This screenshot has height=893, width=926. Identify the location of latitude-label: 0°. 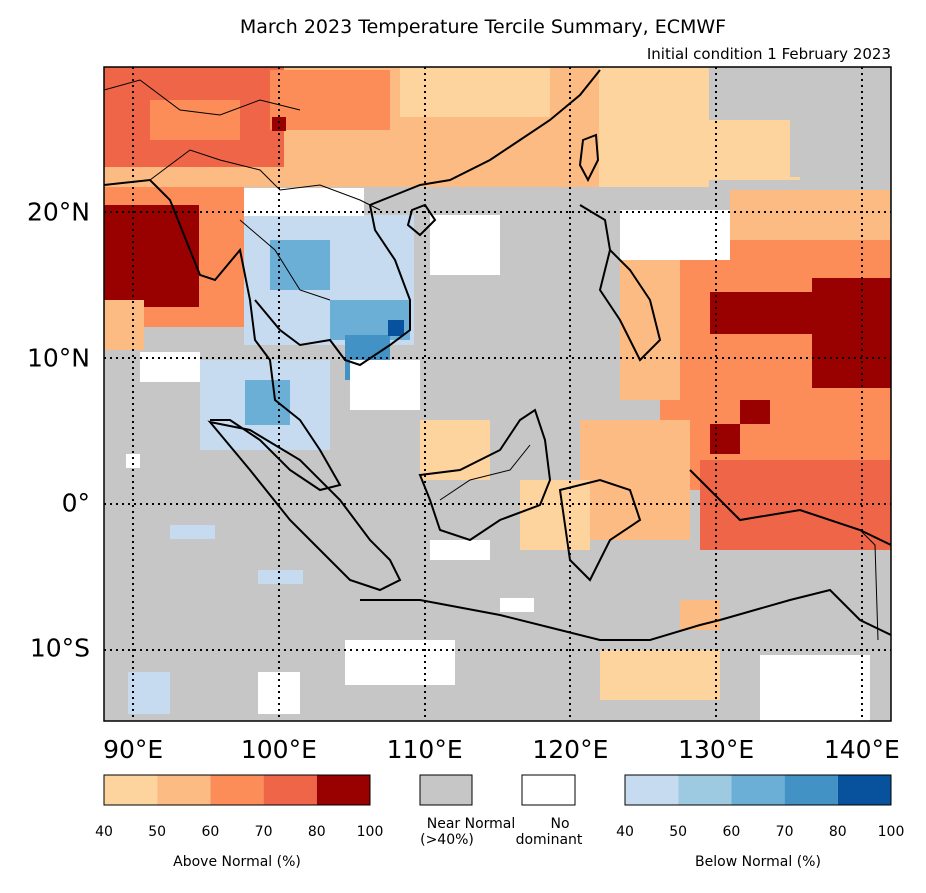
(75, 503).